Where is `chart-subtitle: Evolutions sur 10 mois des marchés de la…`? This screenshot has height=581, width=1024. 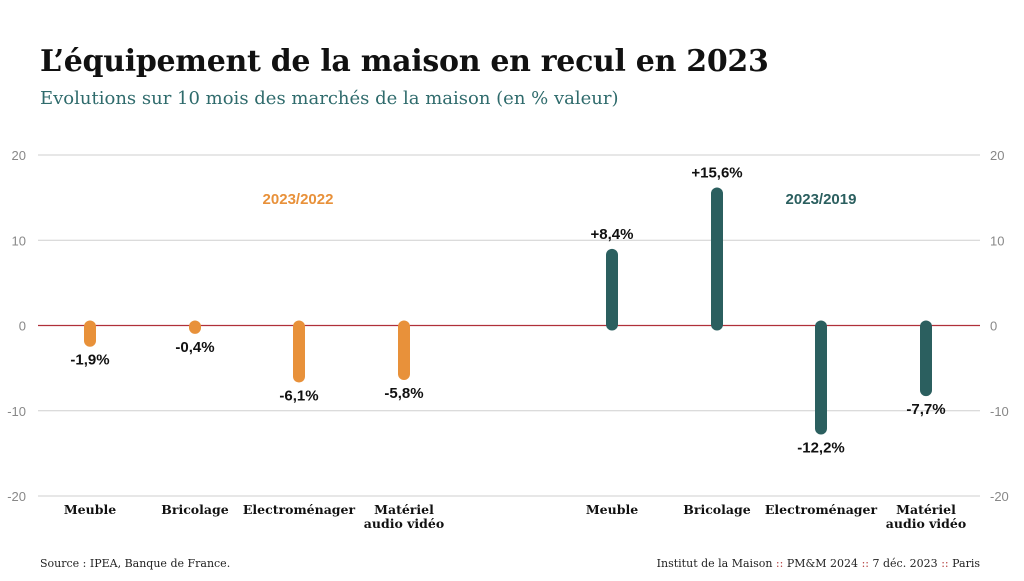 chart-subtitle: Evolutions sur 10 mois des marchés de la… is located at coordinates (329, 98).